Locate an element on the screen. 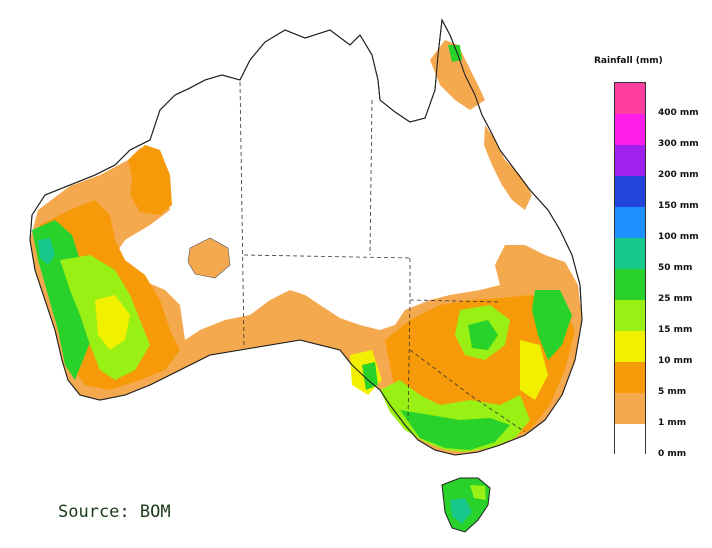 The image size is (712, 548). tasmania-rain-50mm is located at coordinates (461, 511).